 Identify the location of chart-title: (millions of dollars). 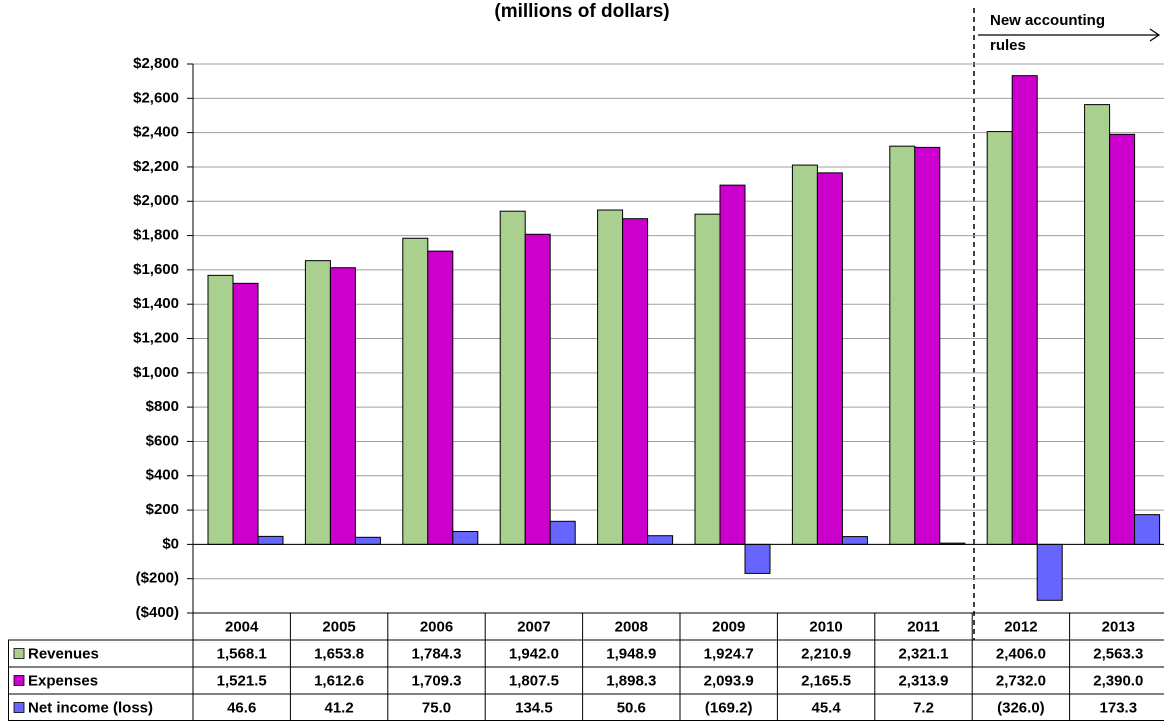
(581, 11).